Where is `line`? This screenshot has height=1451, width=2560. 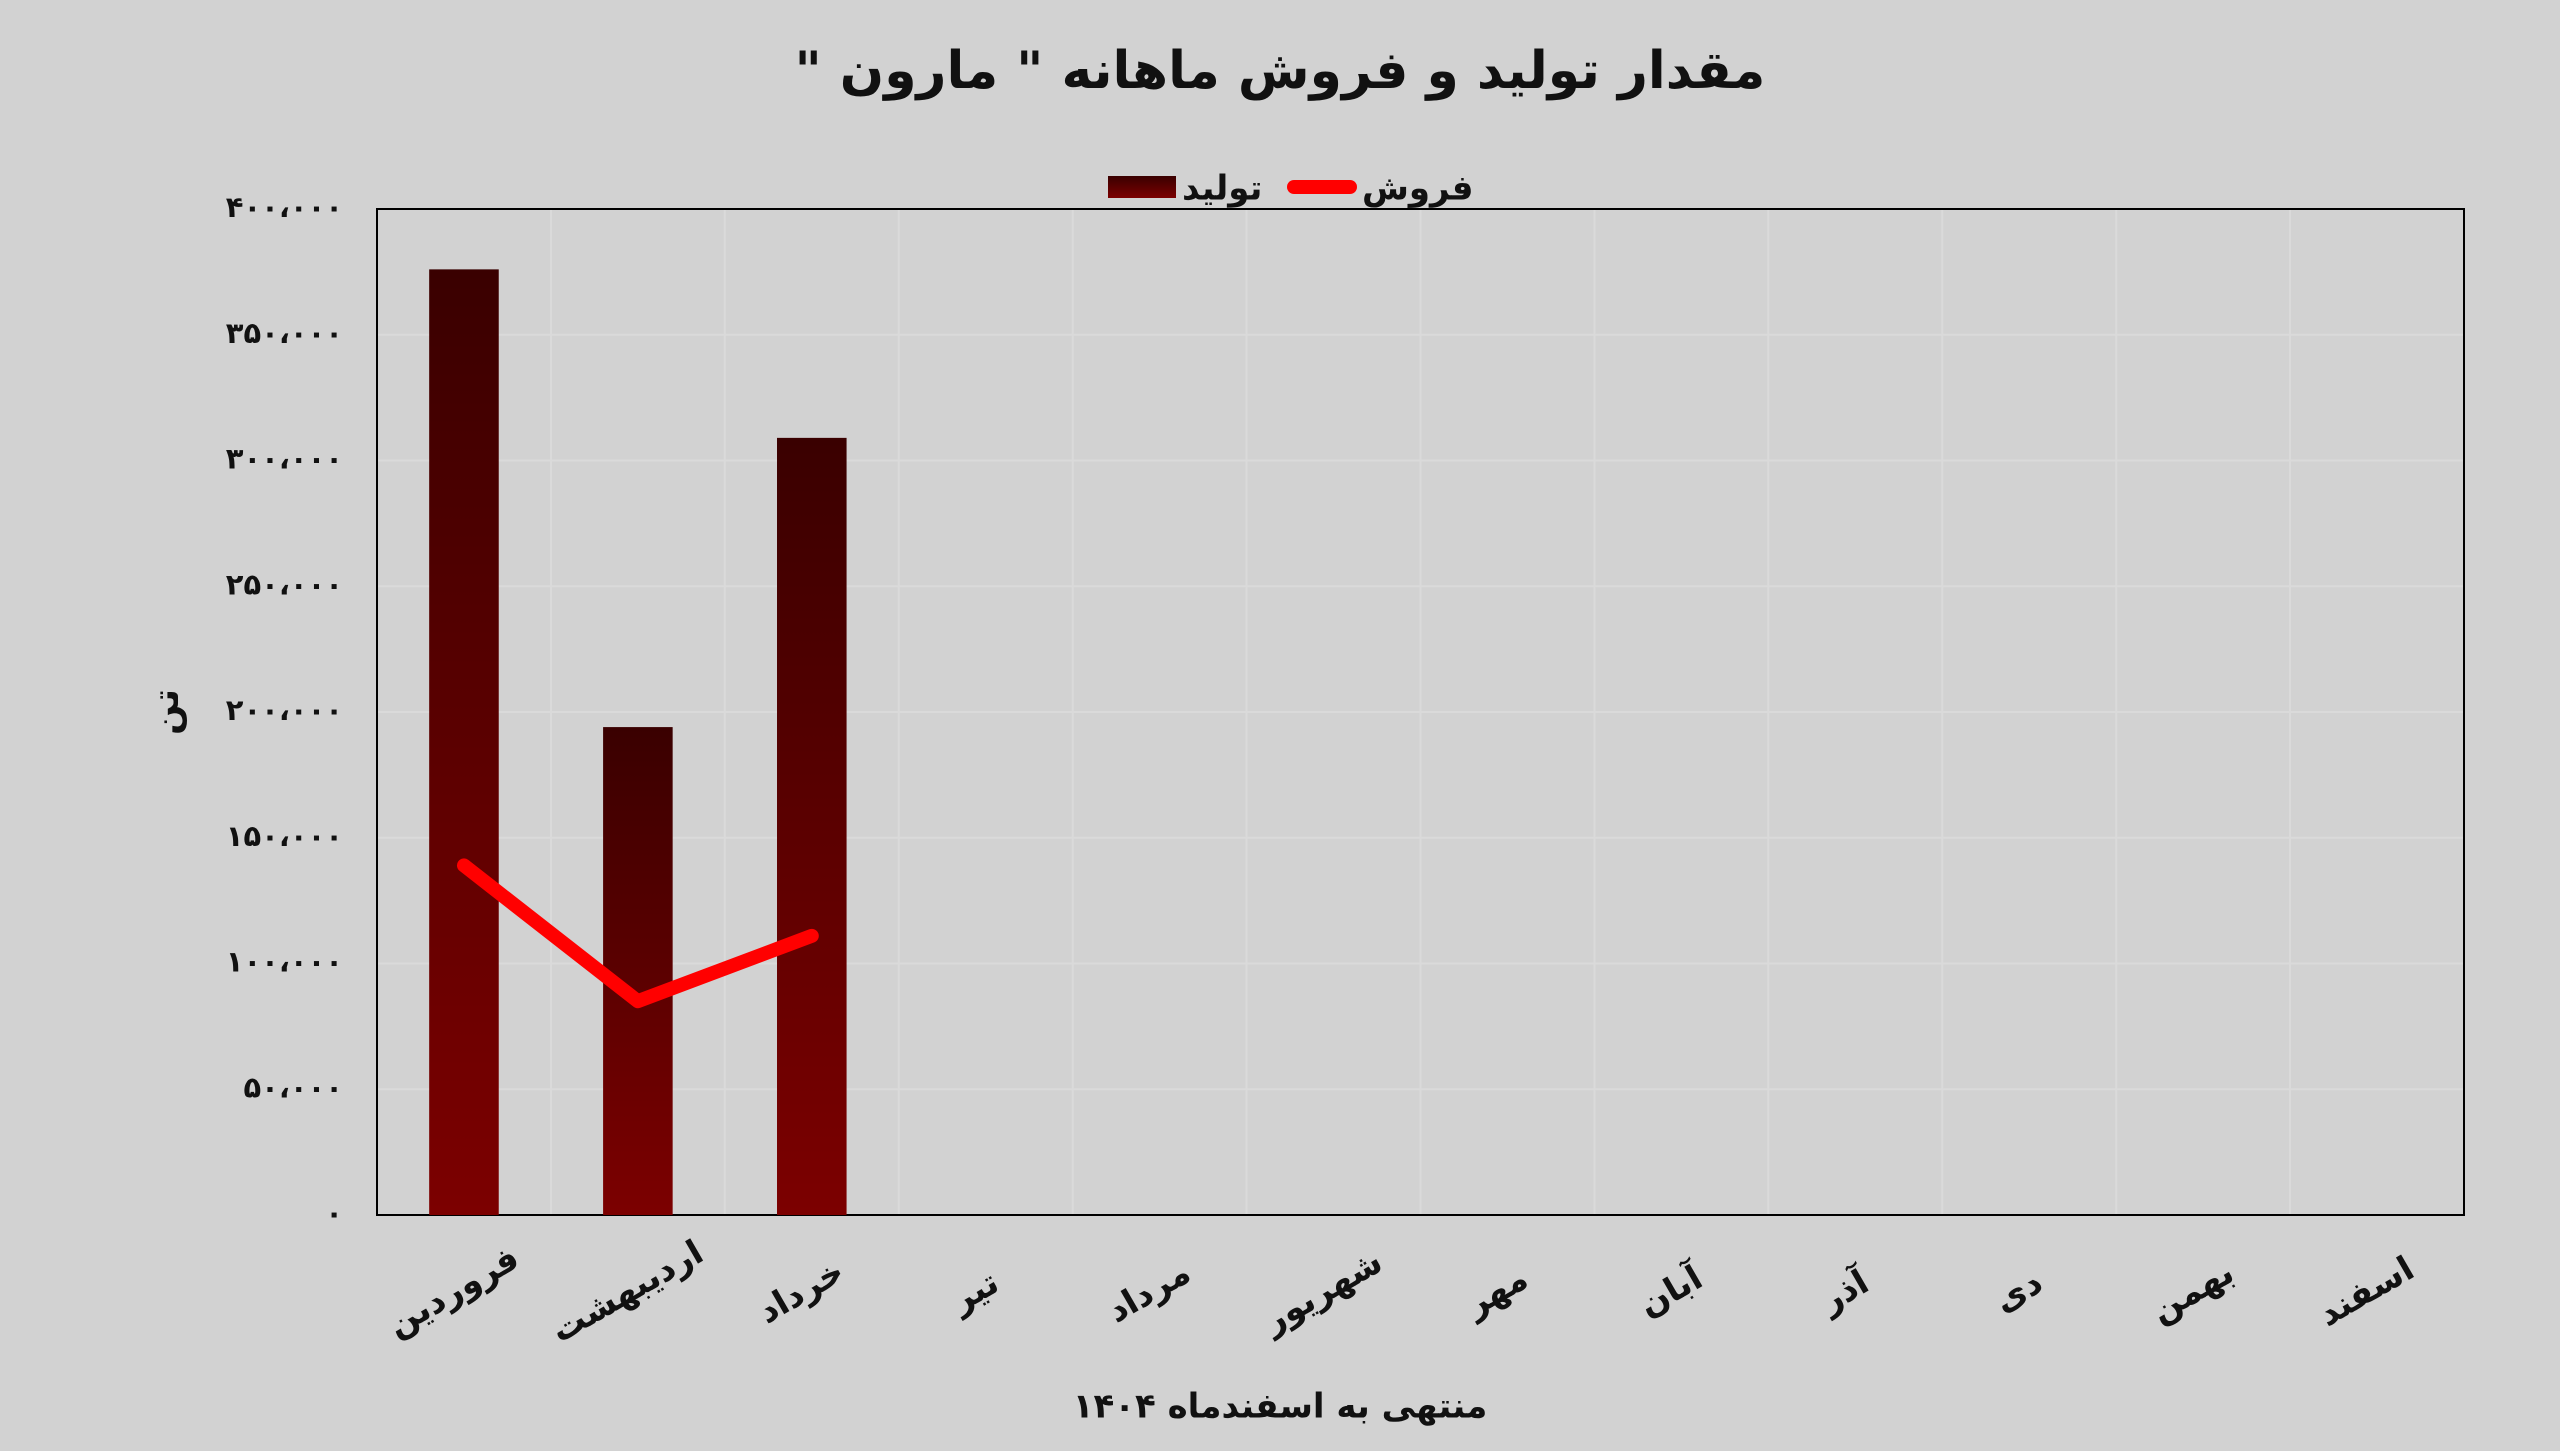 line is located at coordinates (637, 933).